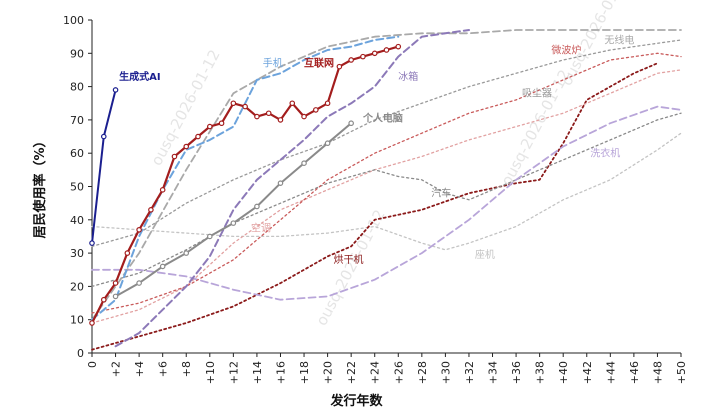  Describe the element at coordinates (80, 353) in the screenshot. I see `y-tick-label: 0` at that location.